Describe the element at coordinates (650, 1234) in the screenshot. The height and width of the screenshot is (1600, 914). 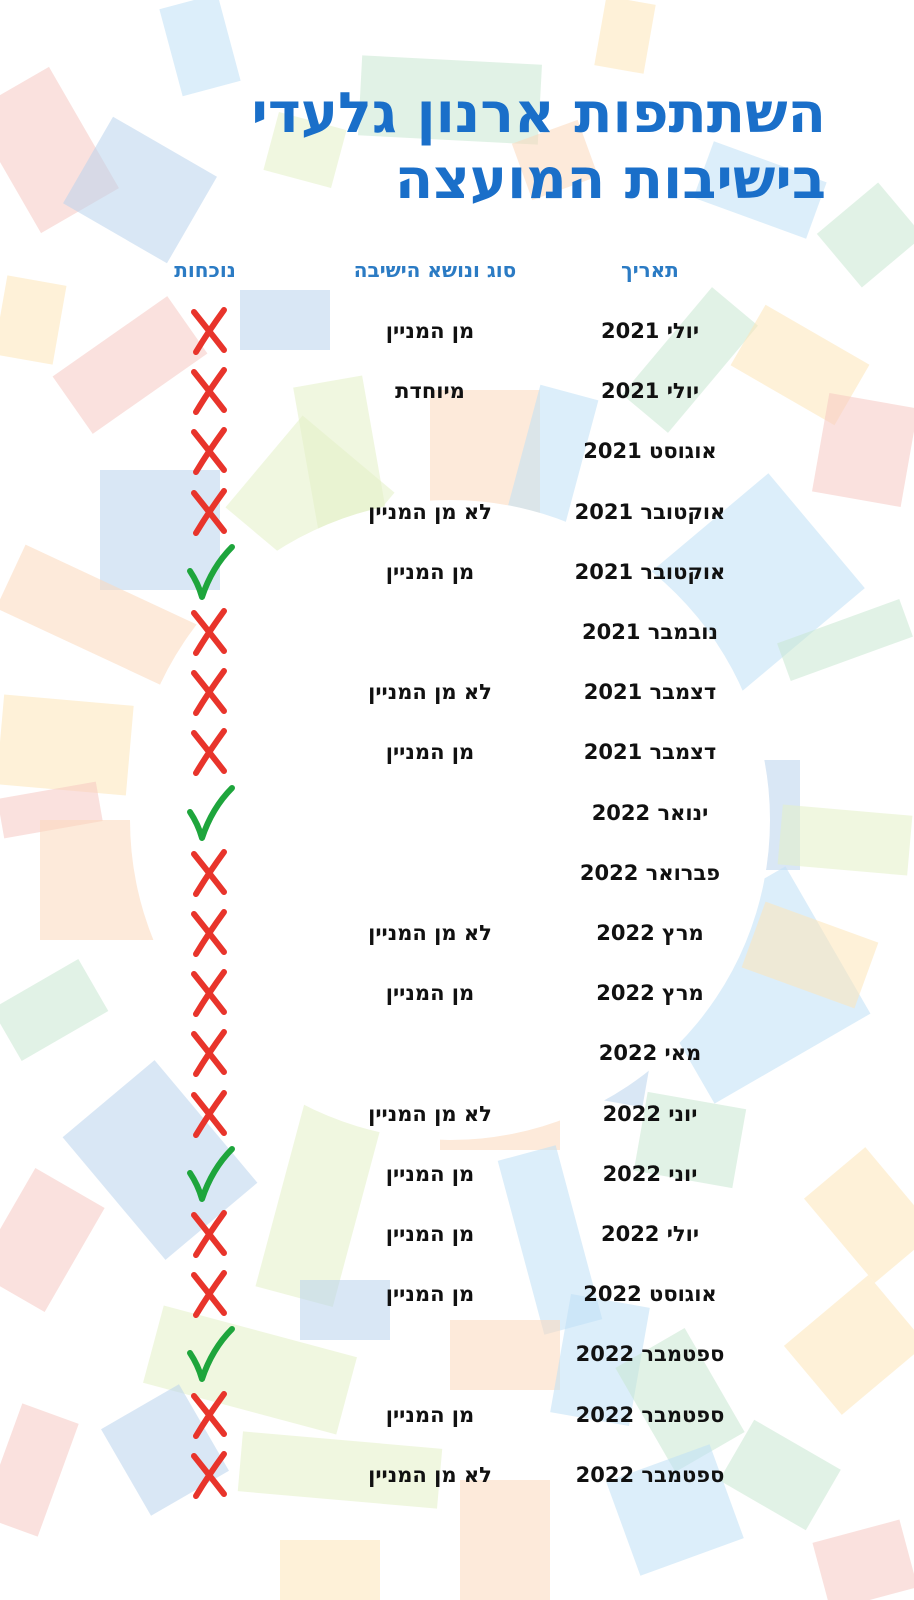
I see `meeting-date: יולי 2022` at that location.